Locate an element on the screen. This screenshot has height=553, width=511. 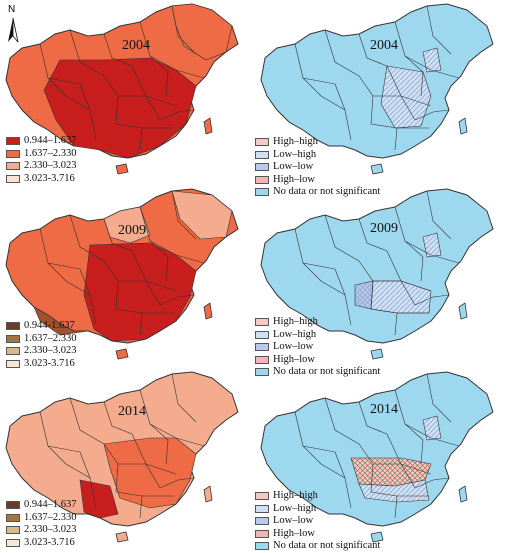
legend-item: Low–low is located at coordinates (317, 167).